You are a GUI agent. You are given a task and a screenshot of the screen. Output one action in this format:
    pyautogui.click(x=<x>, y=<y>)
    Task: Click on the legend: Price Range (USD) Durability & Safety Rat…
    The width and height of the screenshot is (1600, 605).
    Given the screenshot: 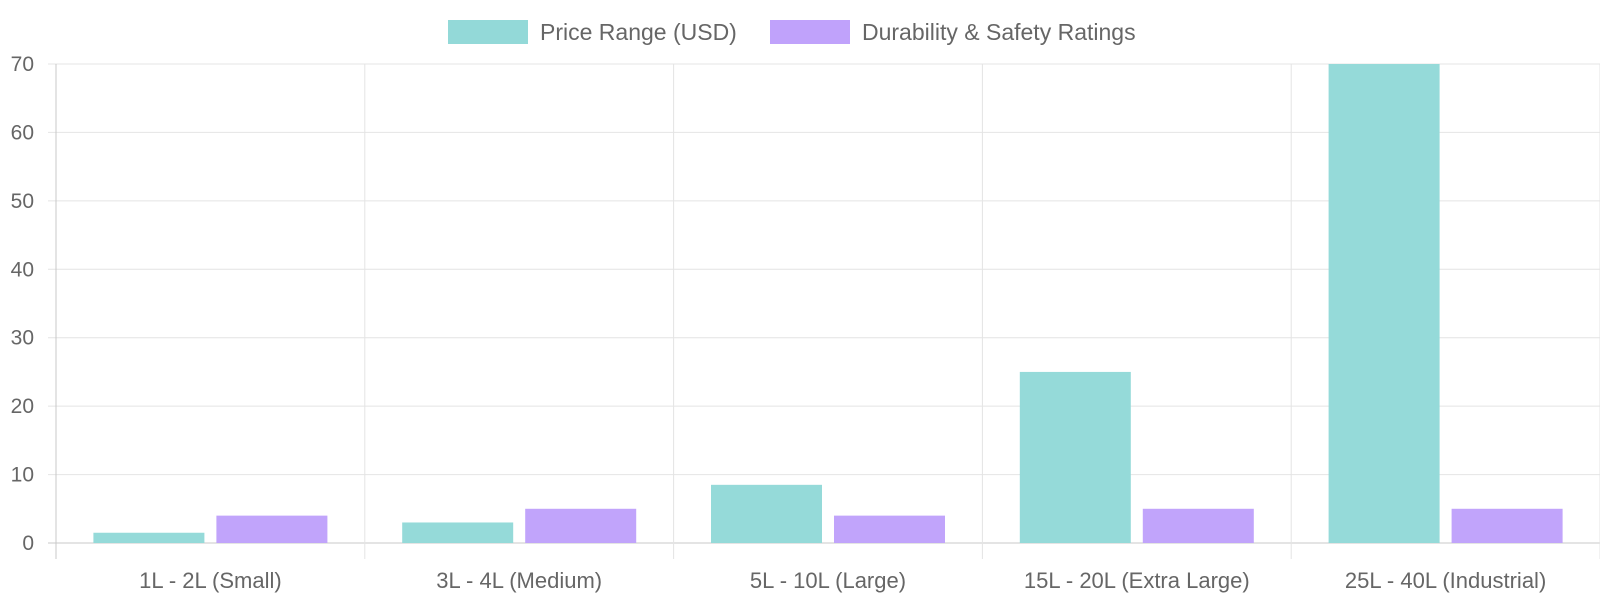 What is the action you would take?
    pyautogui.click(x=792, y=32)
    